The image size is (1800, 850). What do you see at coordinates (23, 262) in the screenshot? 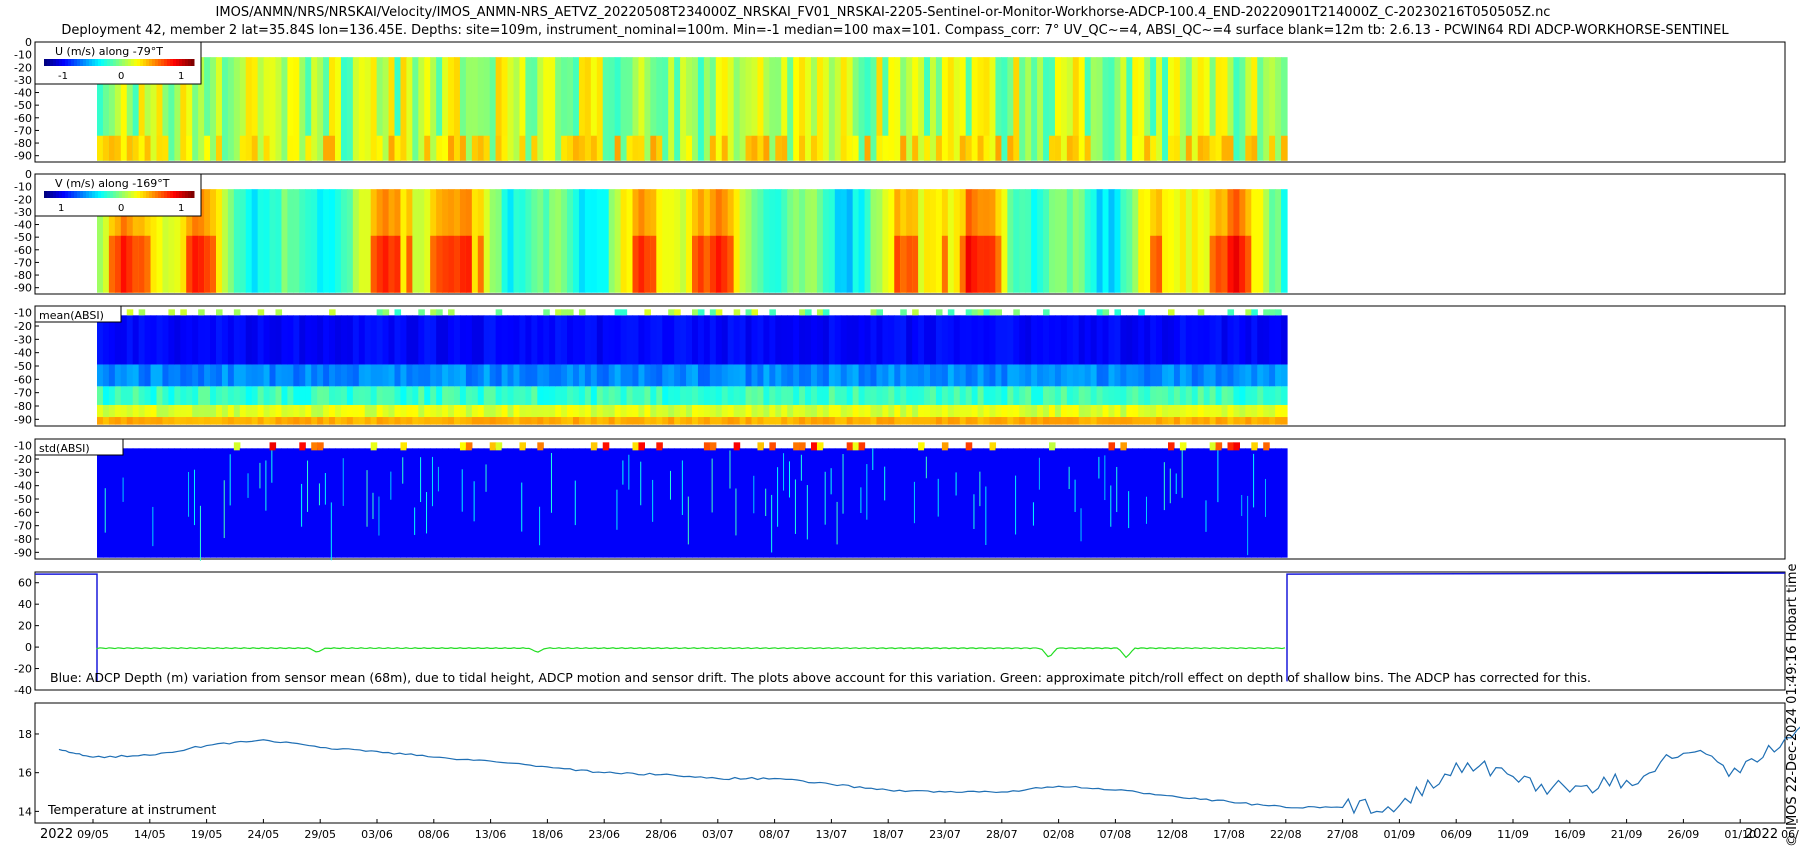
I see `ytick-label: -70` at bounding box center [23, 262].